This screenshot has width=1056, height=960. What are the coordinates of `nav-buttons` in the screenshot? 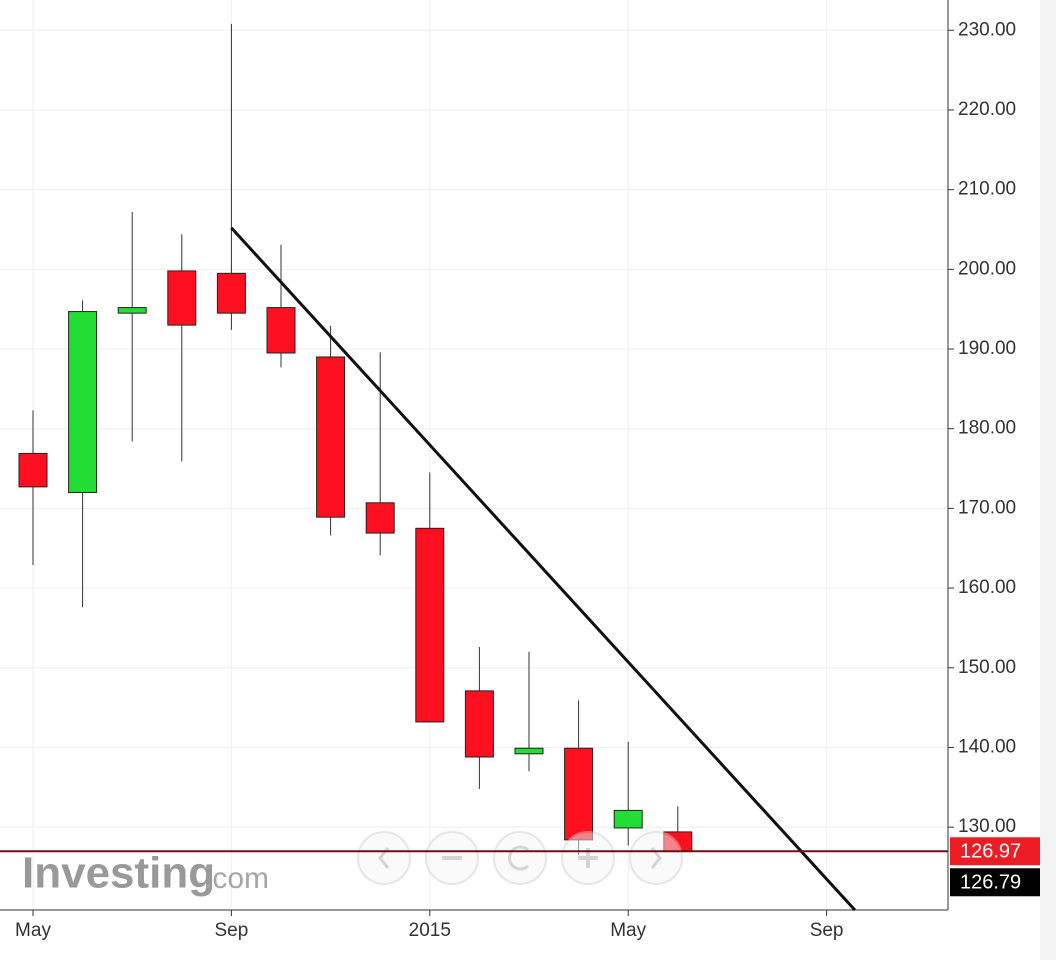 It's located at (520, 858).